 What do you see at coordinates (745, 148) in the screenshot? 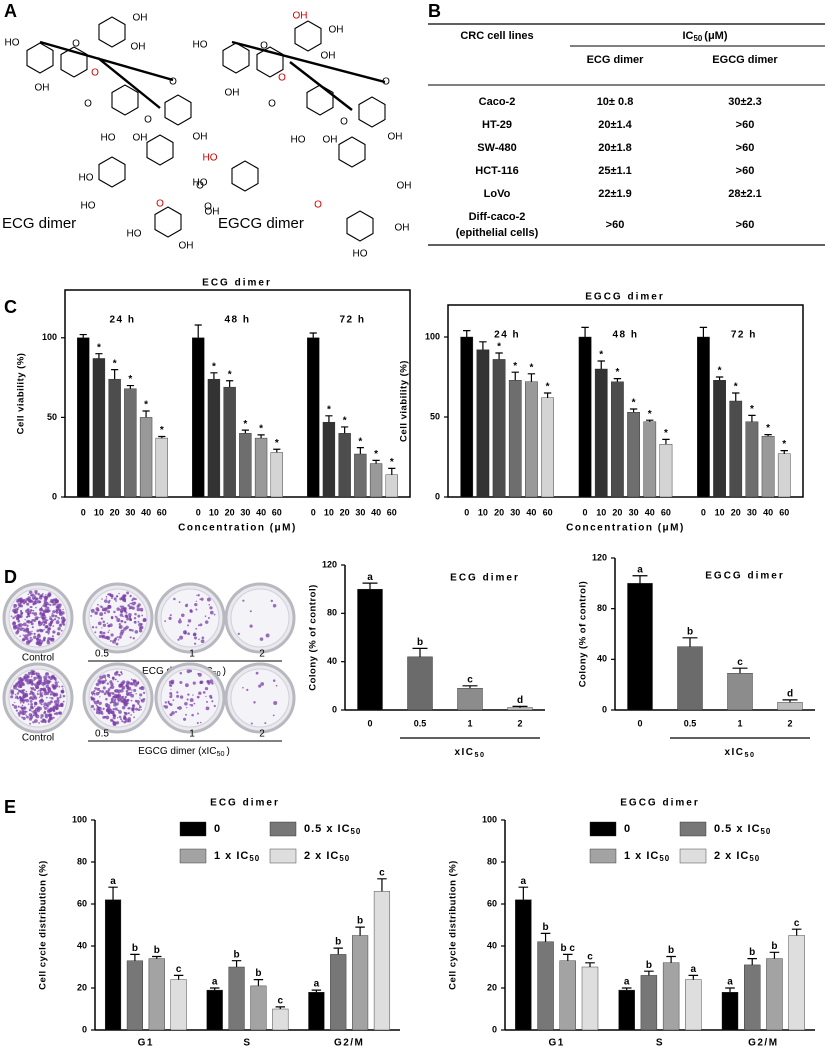
I see `table-cell: >60` at bounding box center [745, 148].